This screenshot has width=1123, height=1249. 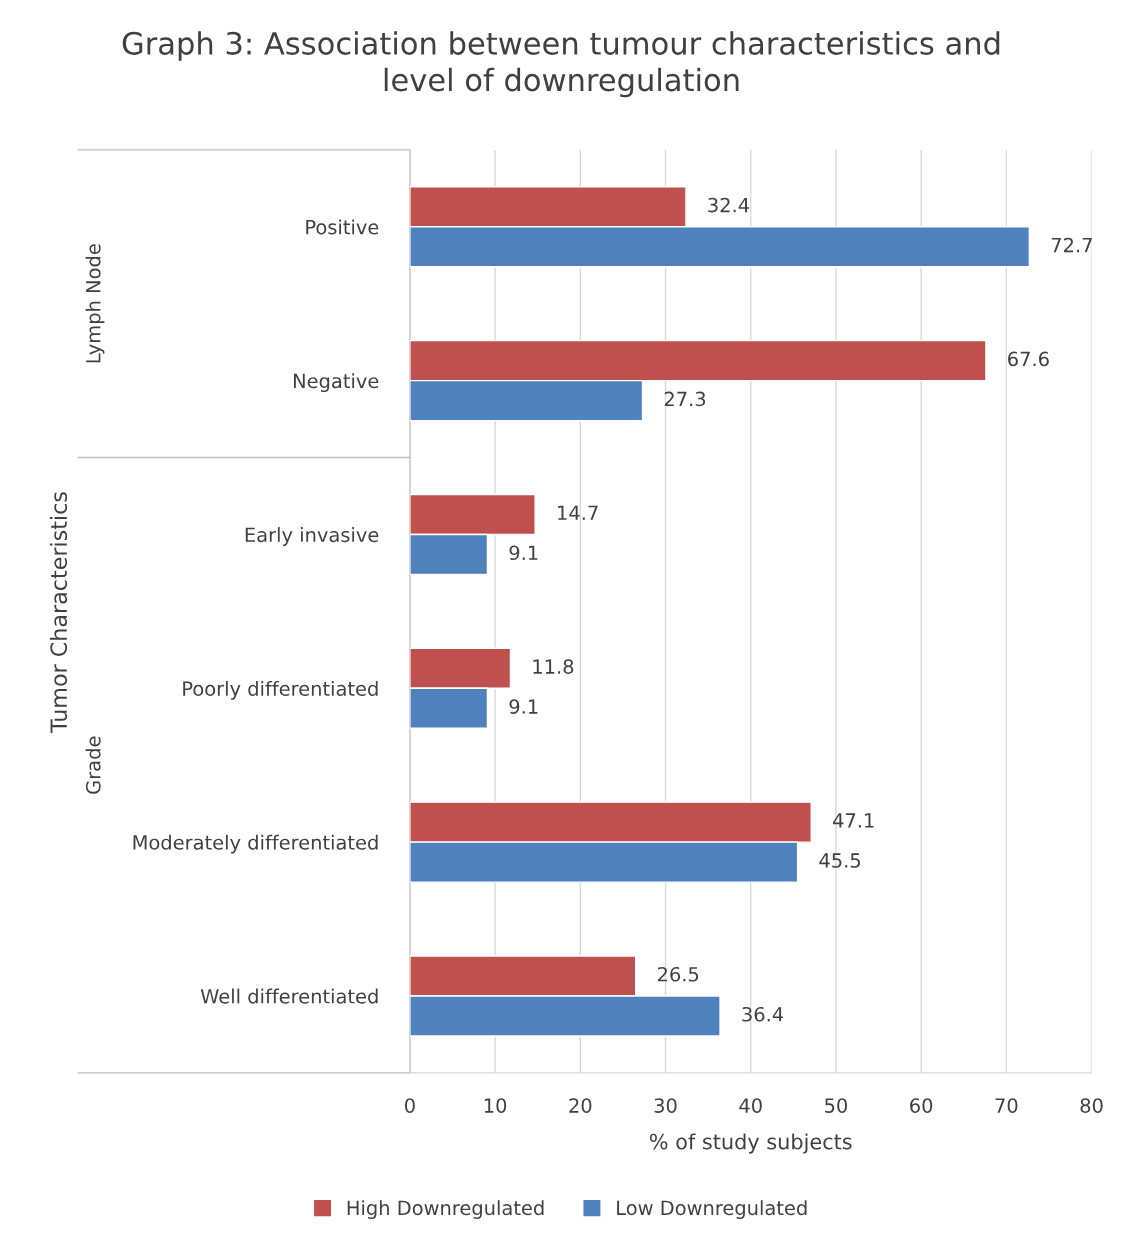 What do you see at coordinates (93, 765) in the screenshot?
I see `text: Grade` at bounding box center [93, 765].